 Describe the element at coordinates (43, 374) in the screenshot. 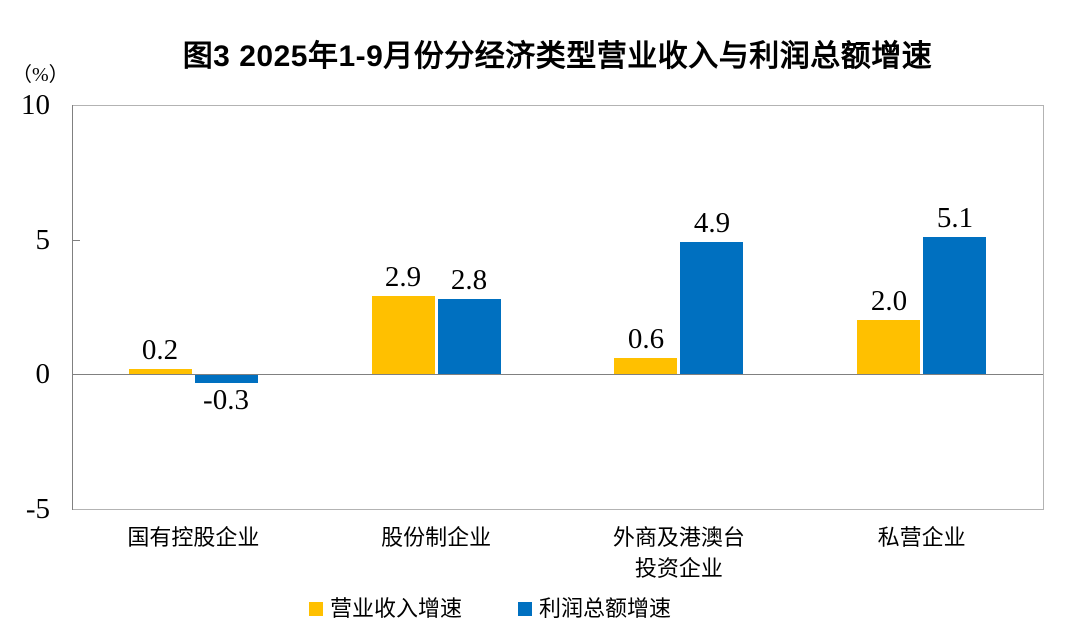

I see `y-tick-label: 0` at that location.